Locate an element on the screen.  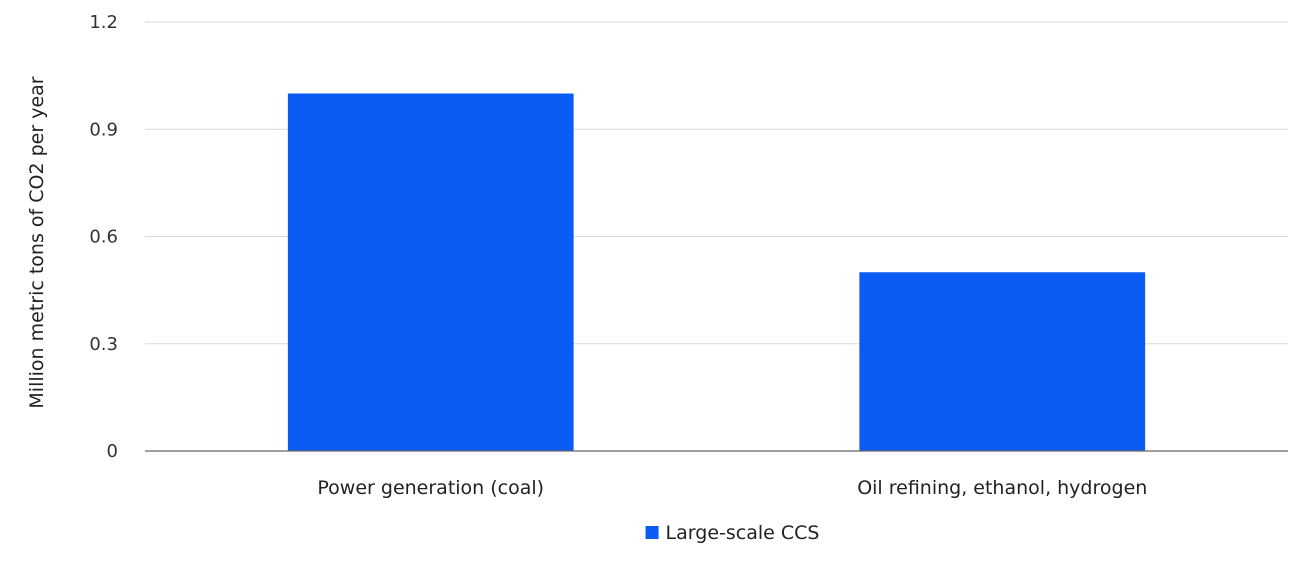
x-category-label: Power generation (coal) is located at coordinates (430, 488).